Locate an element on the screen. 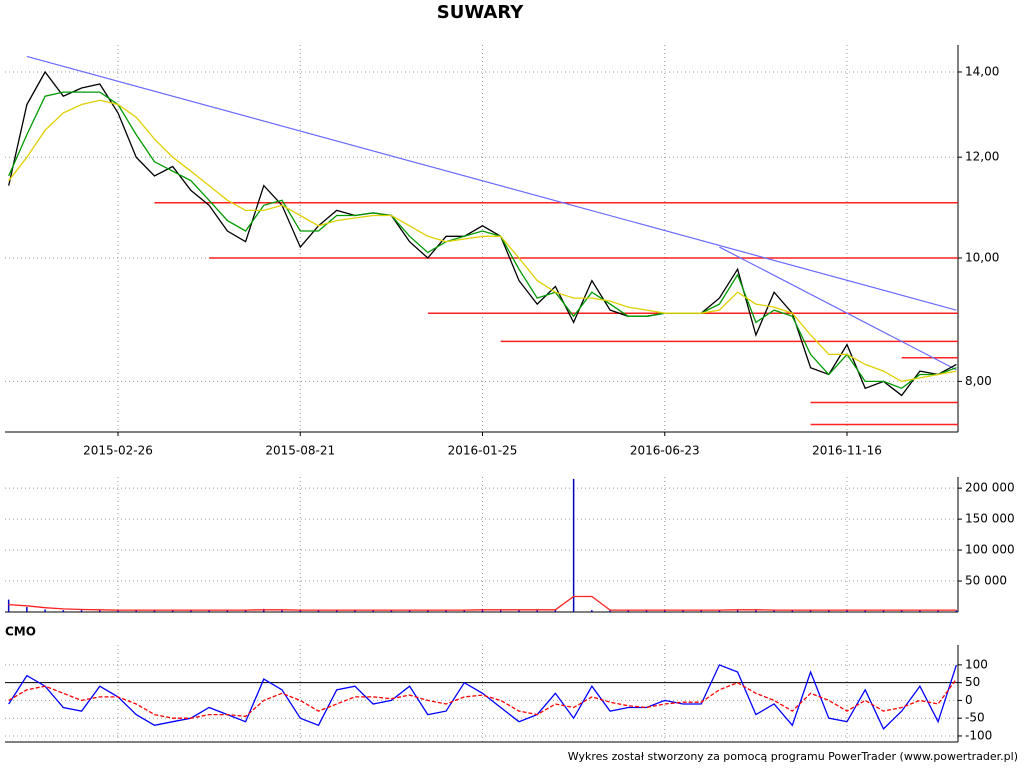 This screenshot has width=1024, height=768. y-tick-label: -100 is located at coordinates (978, 735).